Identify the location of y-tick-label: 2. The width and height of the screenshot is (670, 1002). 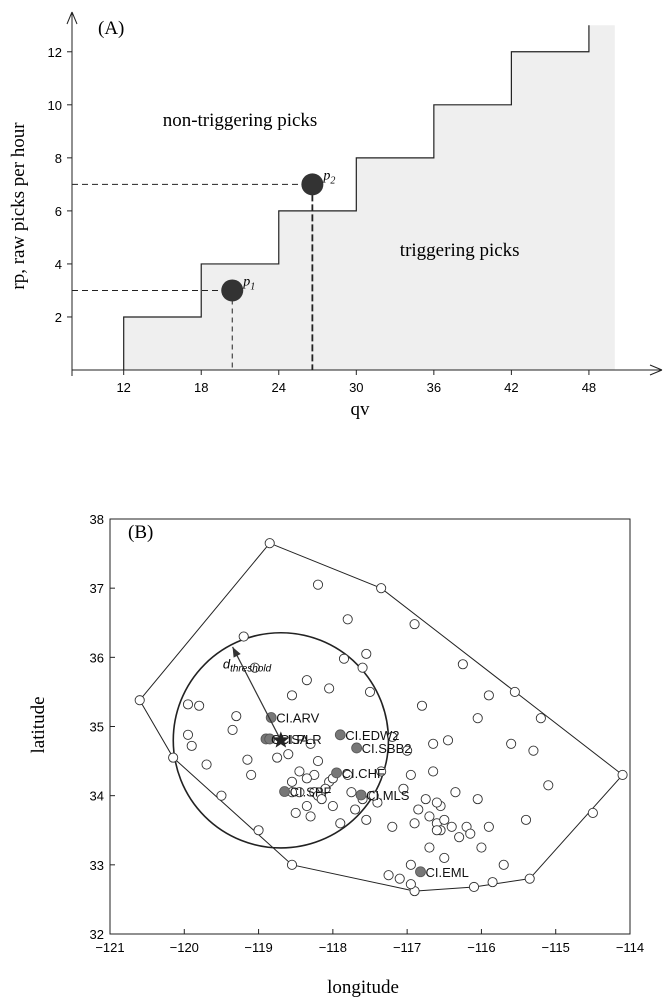
(58, 317).